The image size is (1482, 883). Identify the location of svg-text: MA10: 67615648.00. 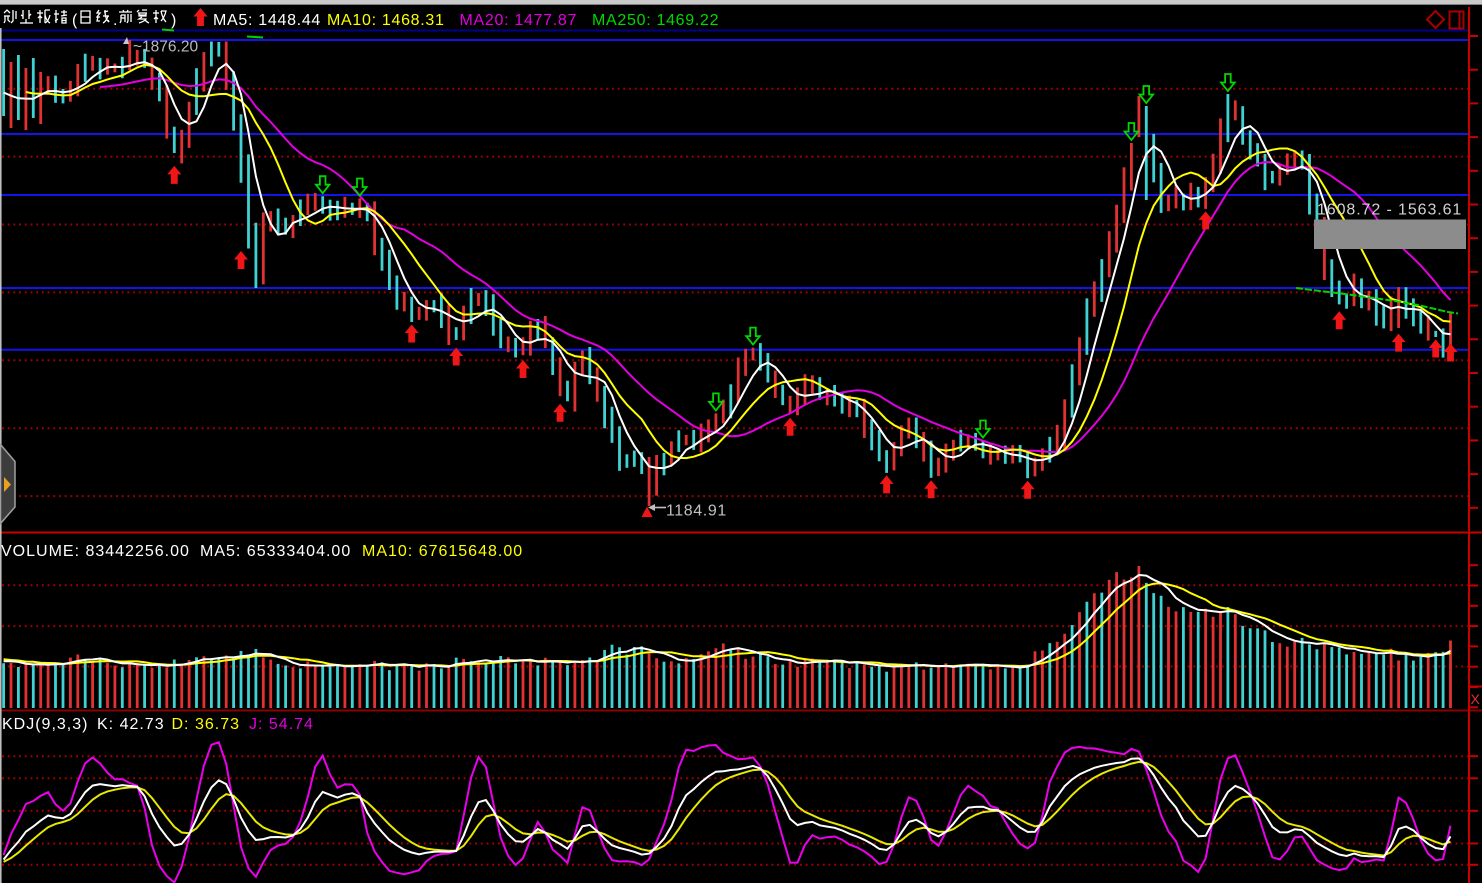
(442, 551).